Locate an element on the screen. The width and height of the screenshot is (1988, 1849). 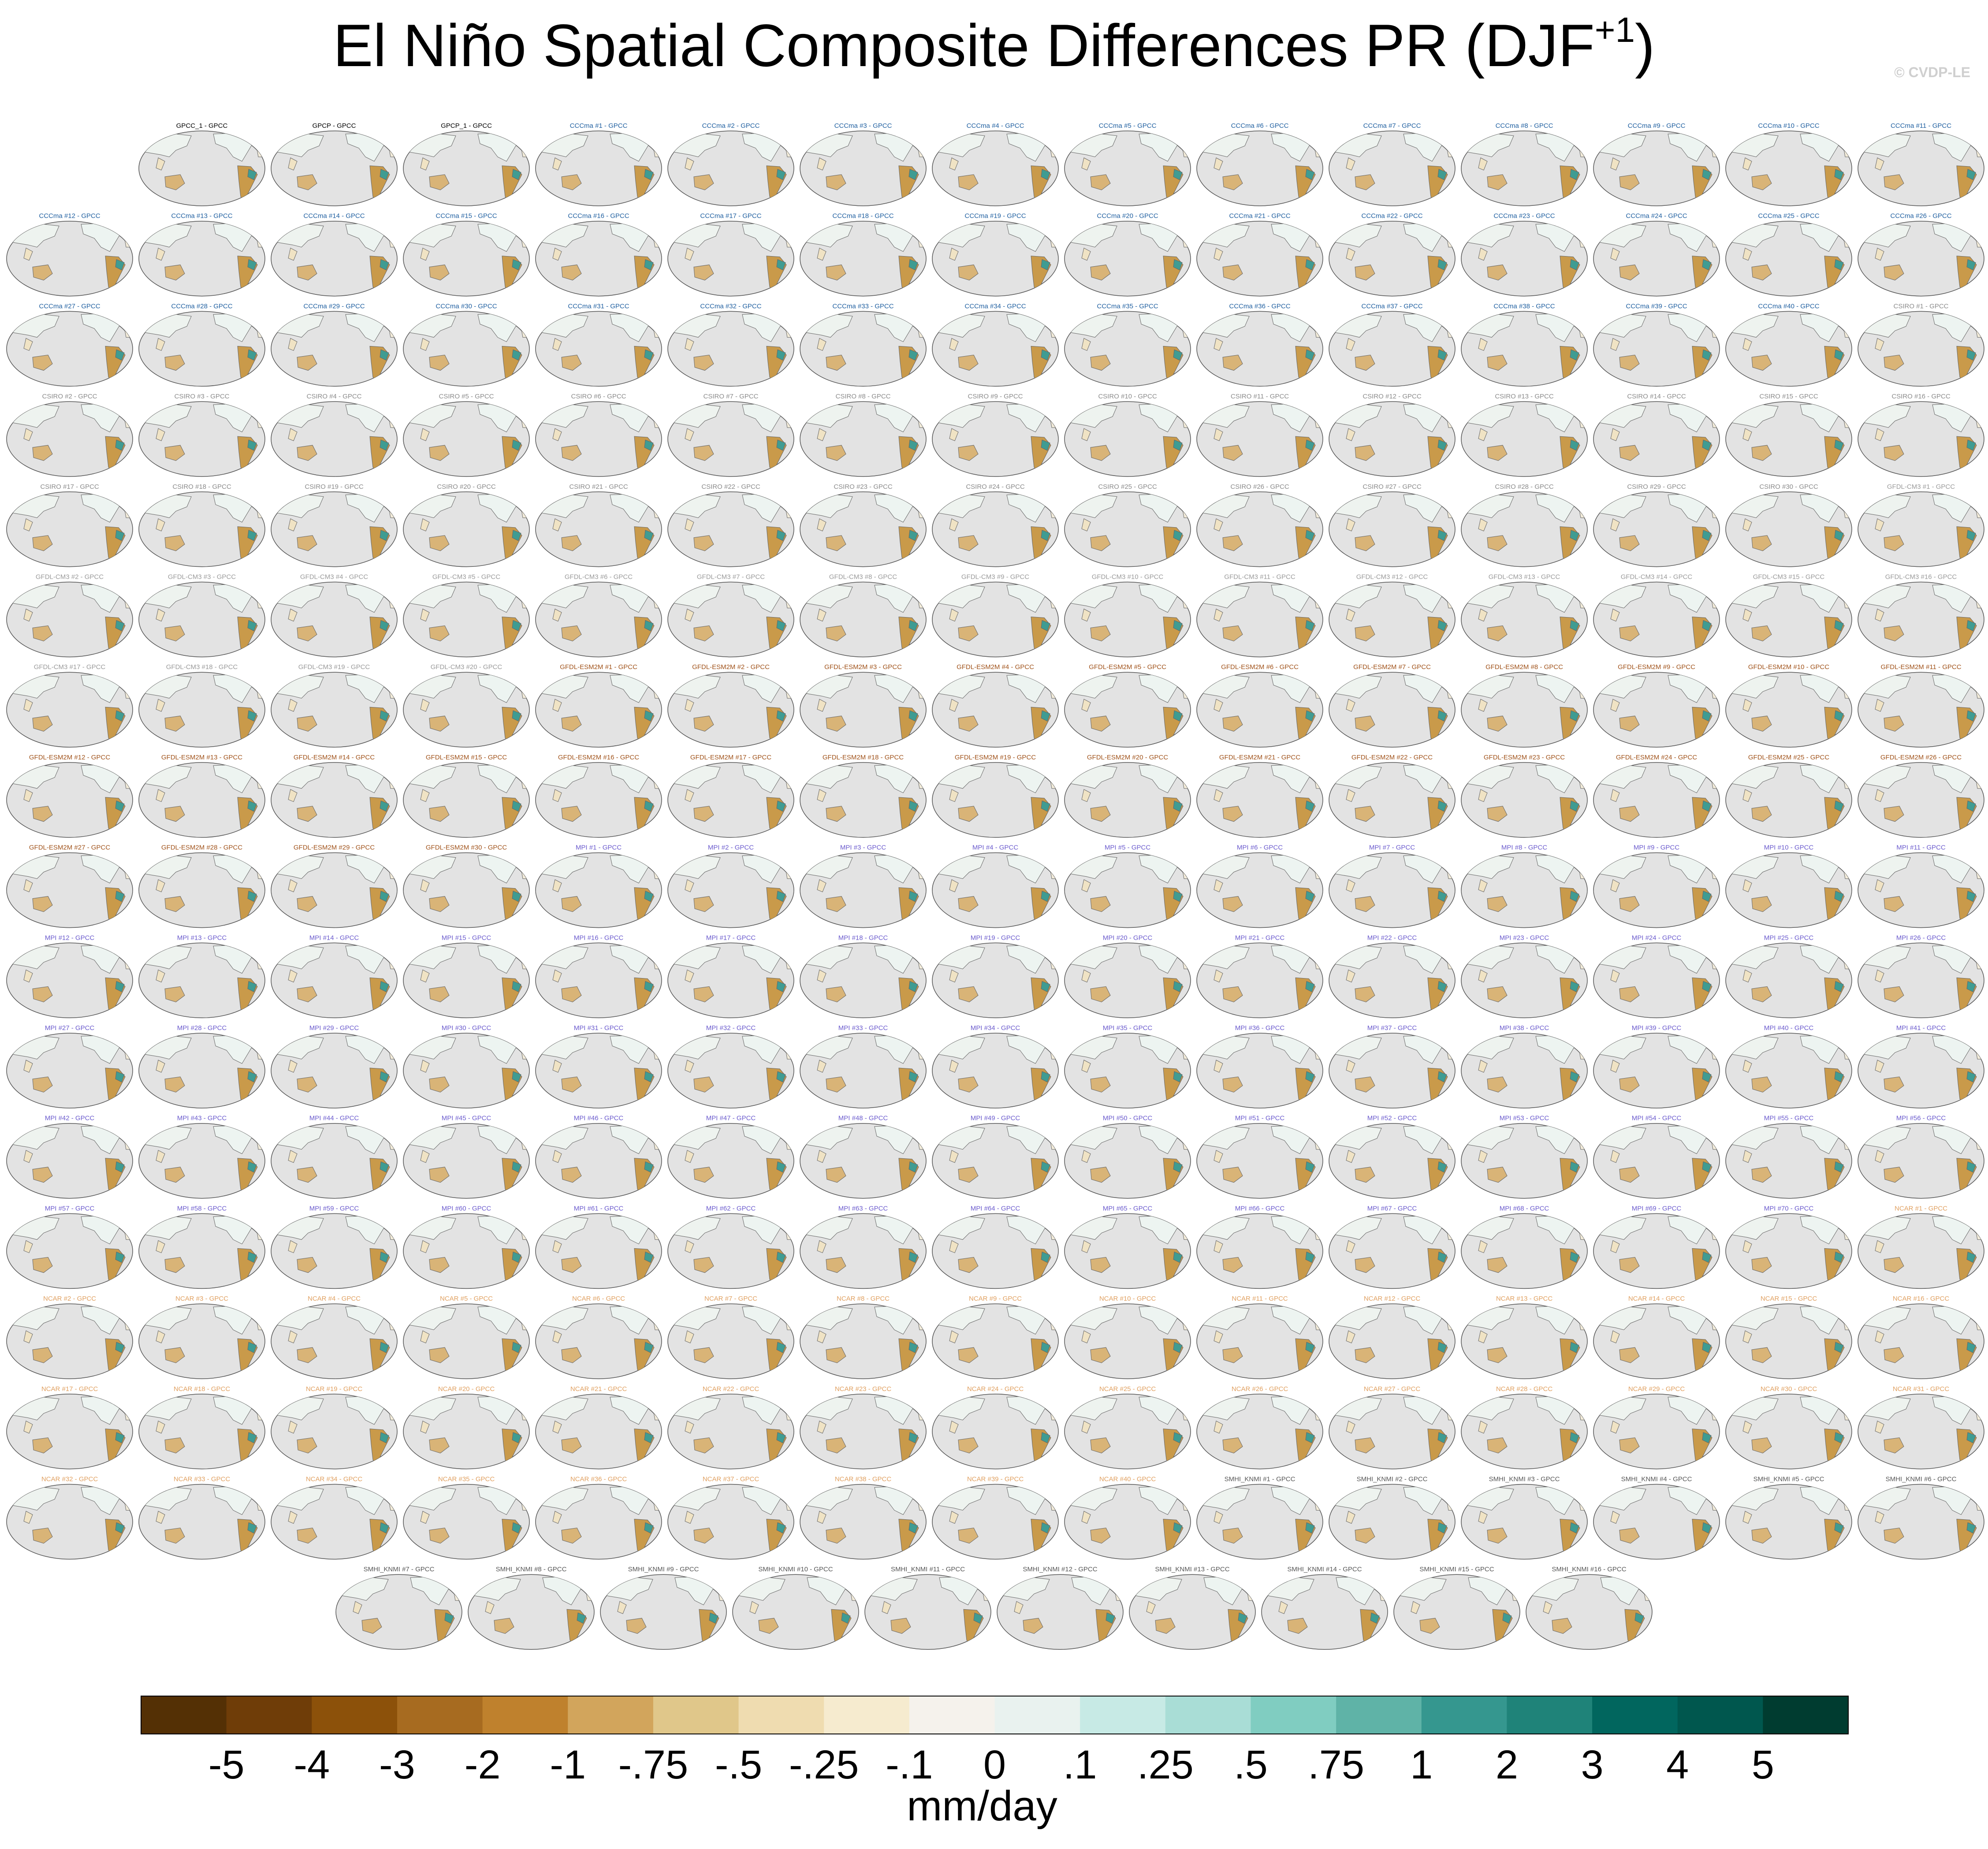
map-panel: GFDL-CM3 #1 - GPCC is located at coordinates (1921, 525).